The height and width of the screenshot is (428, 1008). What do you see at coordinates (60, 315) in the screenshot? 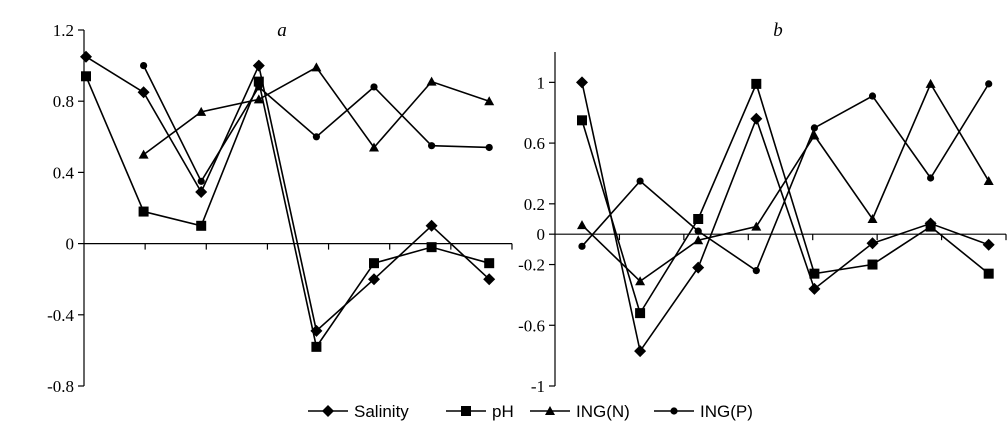
I see `y-tick-label: -0.4` at bounding box center [60, 315].